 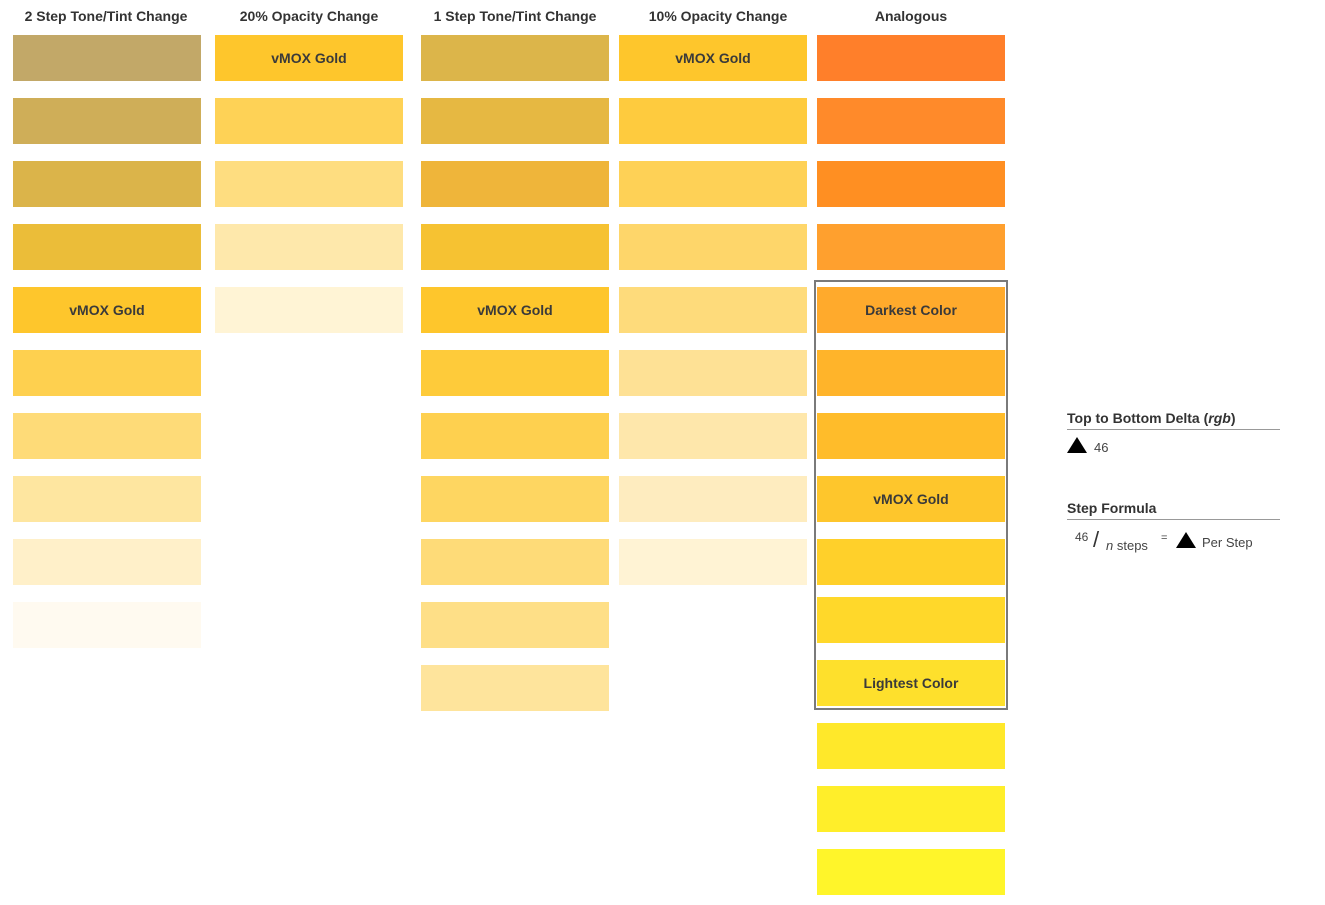 I want to click on column-title-20-opacity: 20% Opacity Change, so click(x=309, y=16).